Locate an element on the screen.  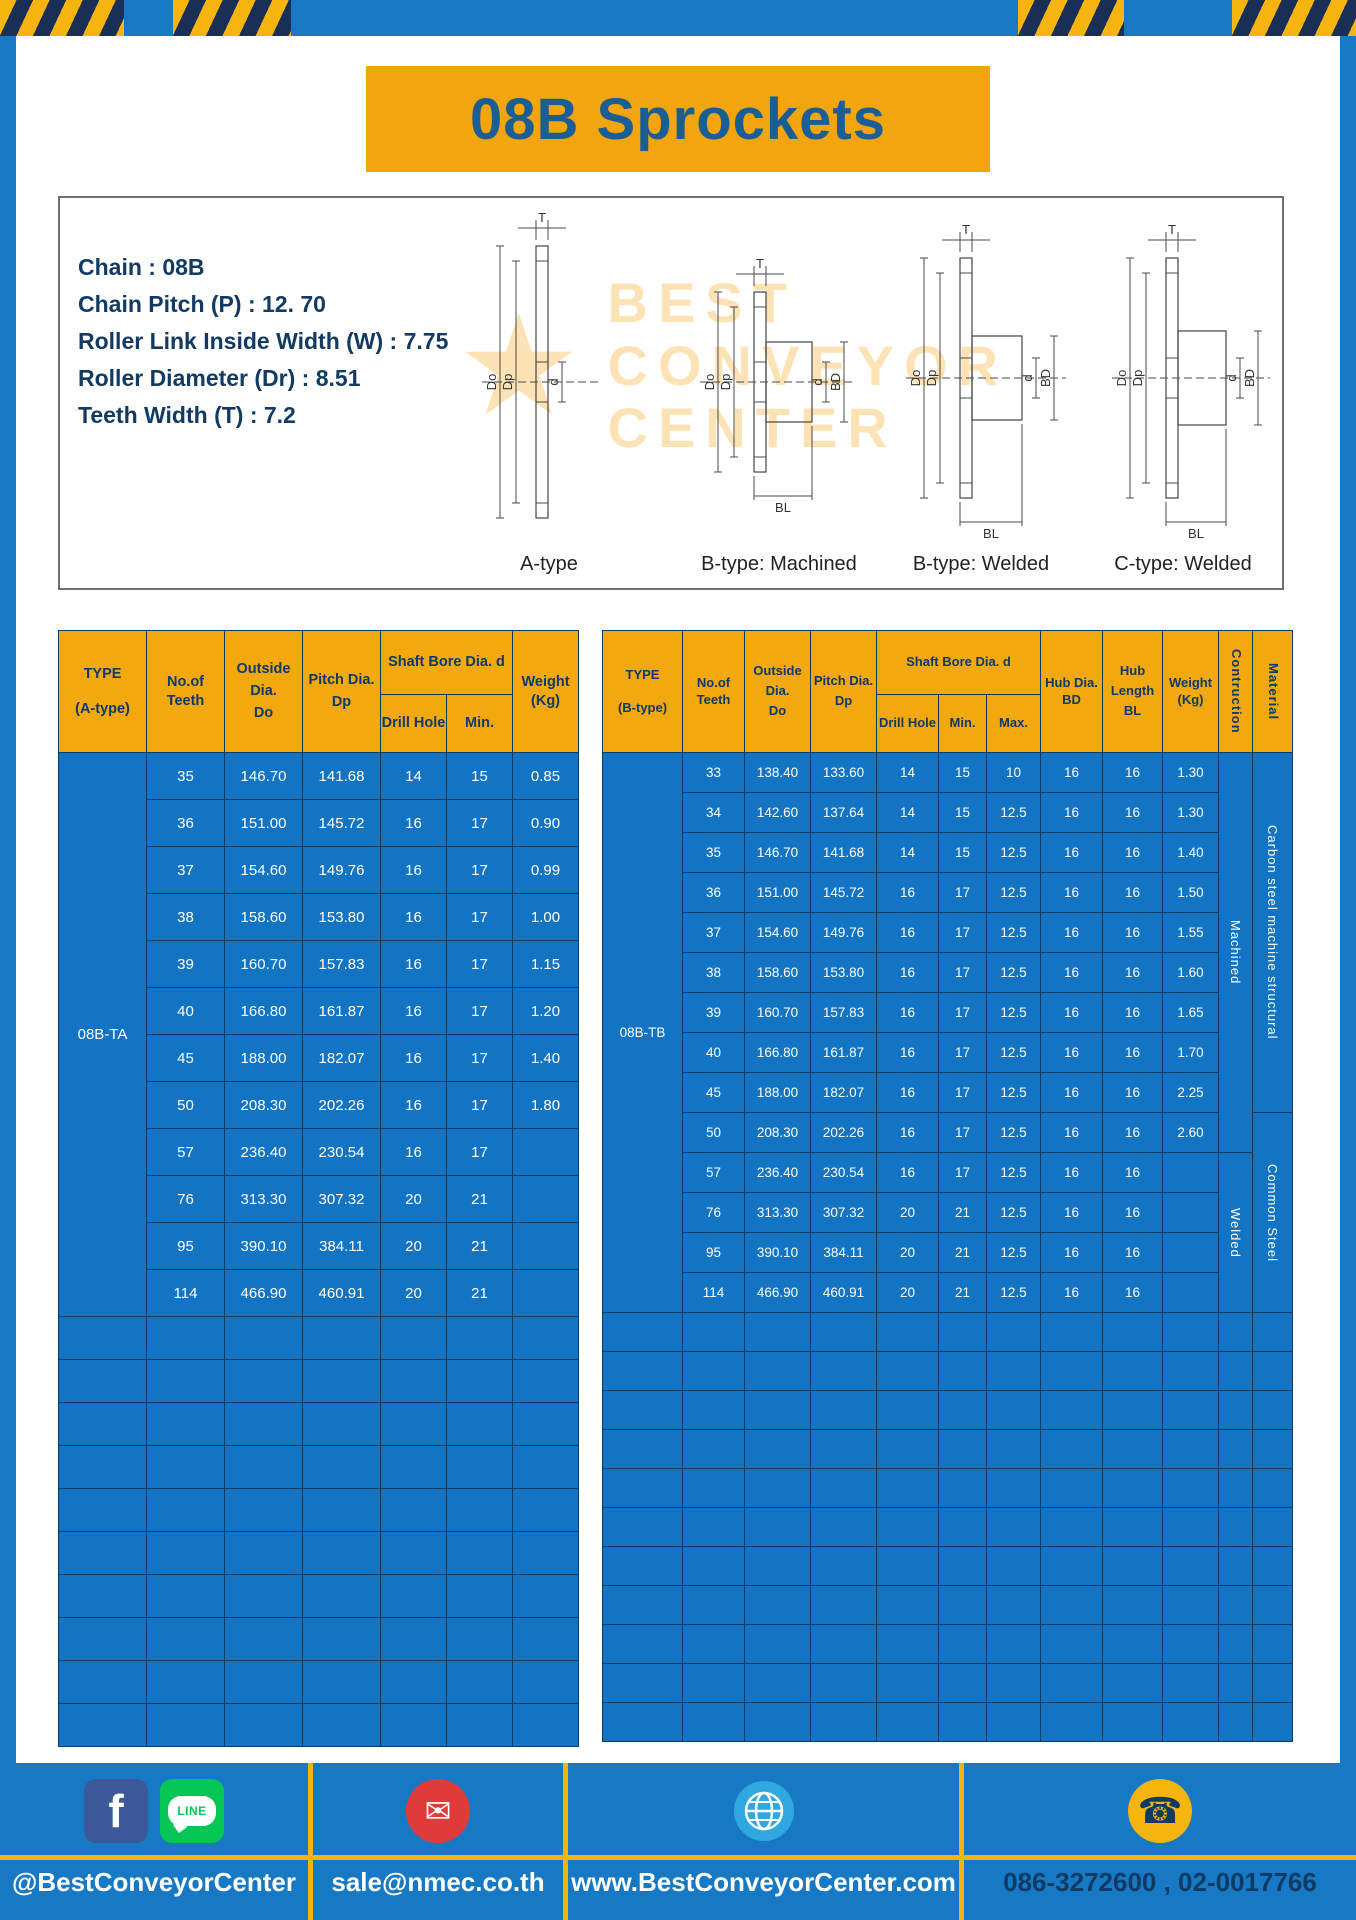
cell-weight: 1.70 is located at coordinates (1190, 1052).